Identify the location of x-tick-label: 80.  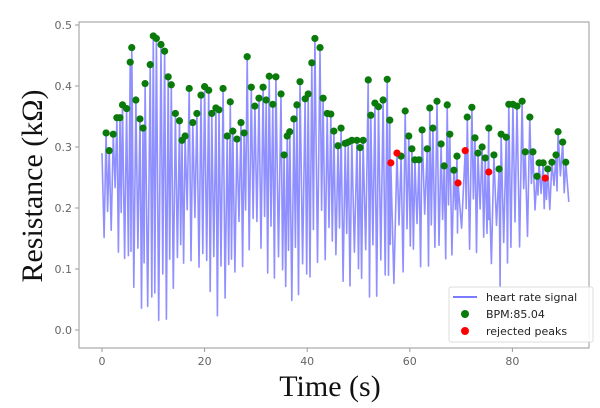
(512, 361).